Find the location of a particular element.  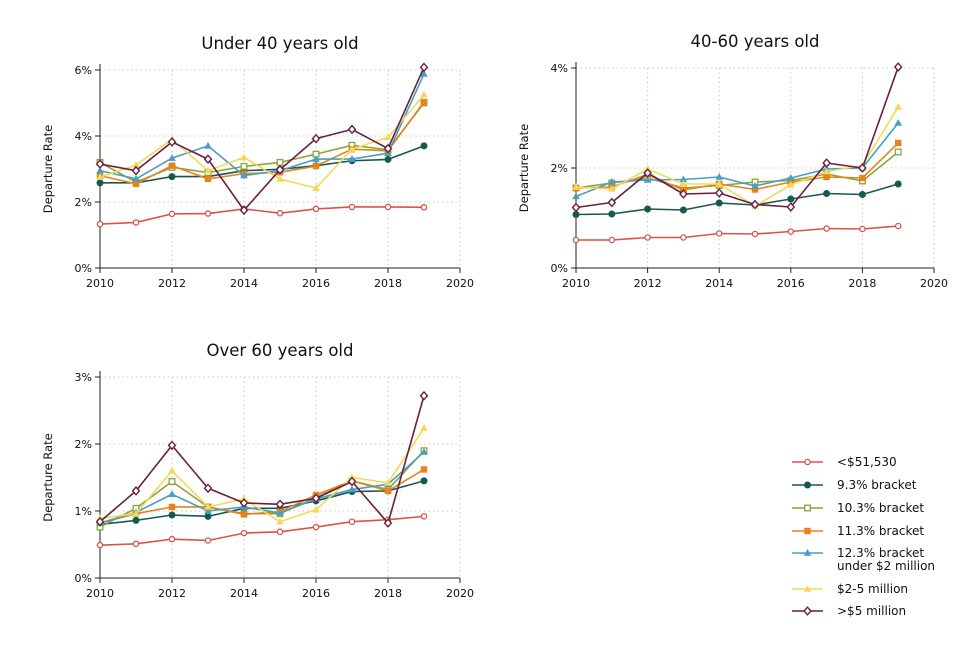

legend-item: $2-5 million is located at coordinates (850, 589).